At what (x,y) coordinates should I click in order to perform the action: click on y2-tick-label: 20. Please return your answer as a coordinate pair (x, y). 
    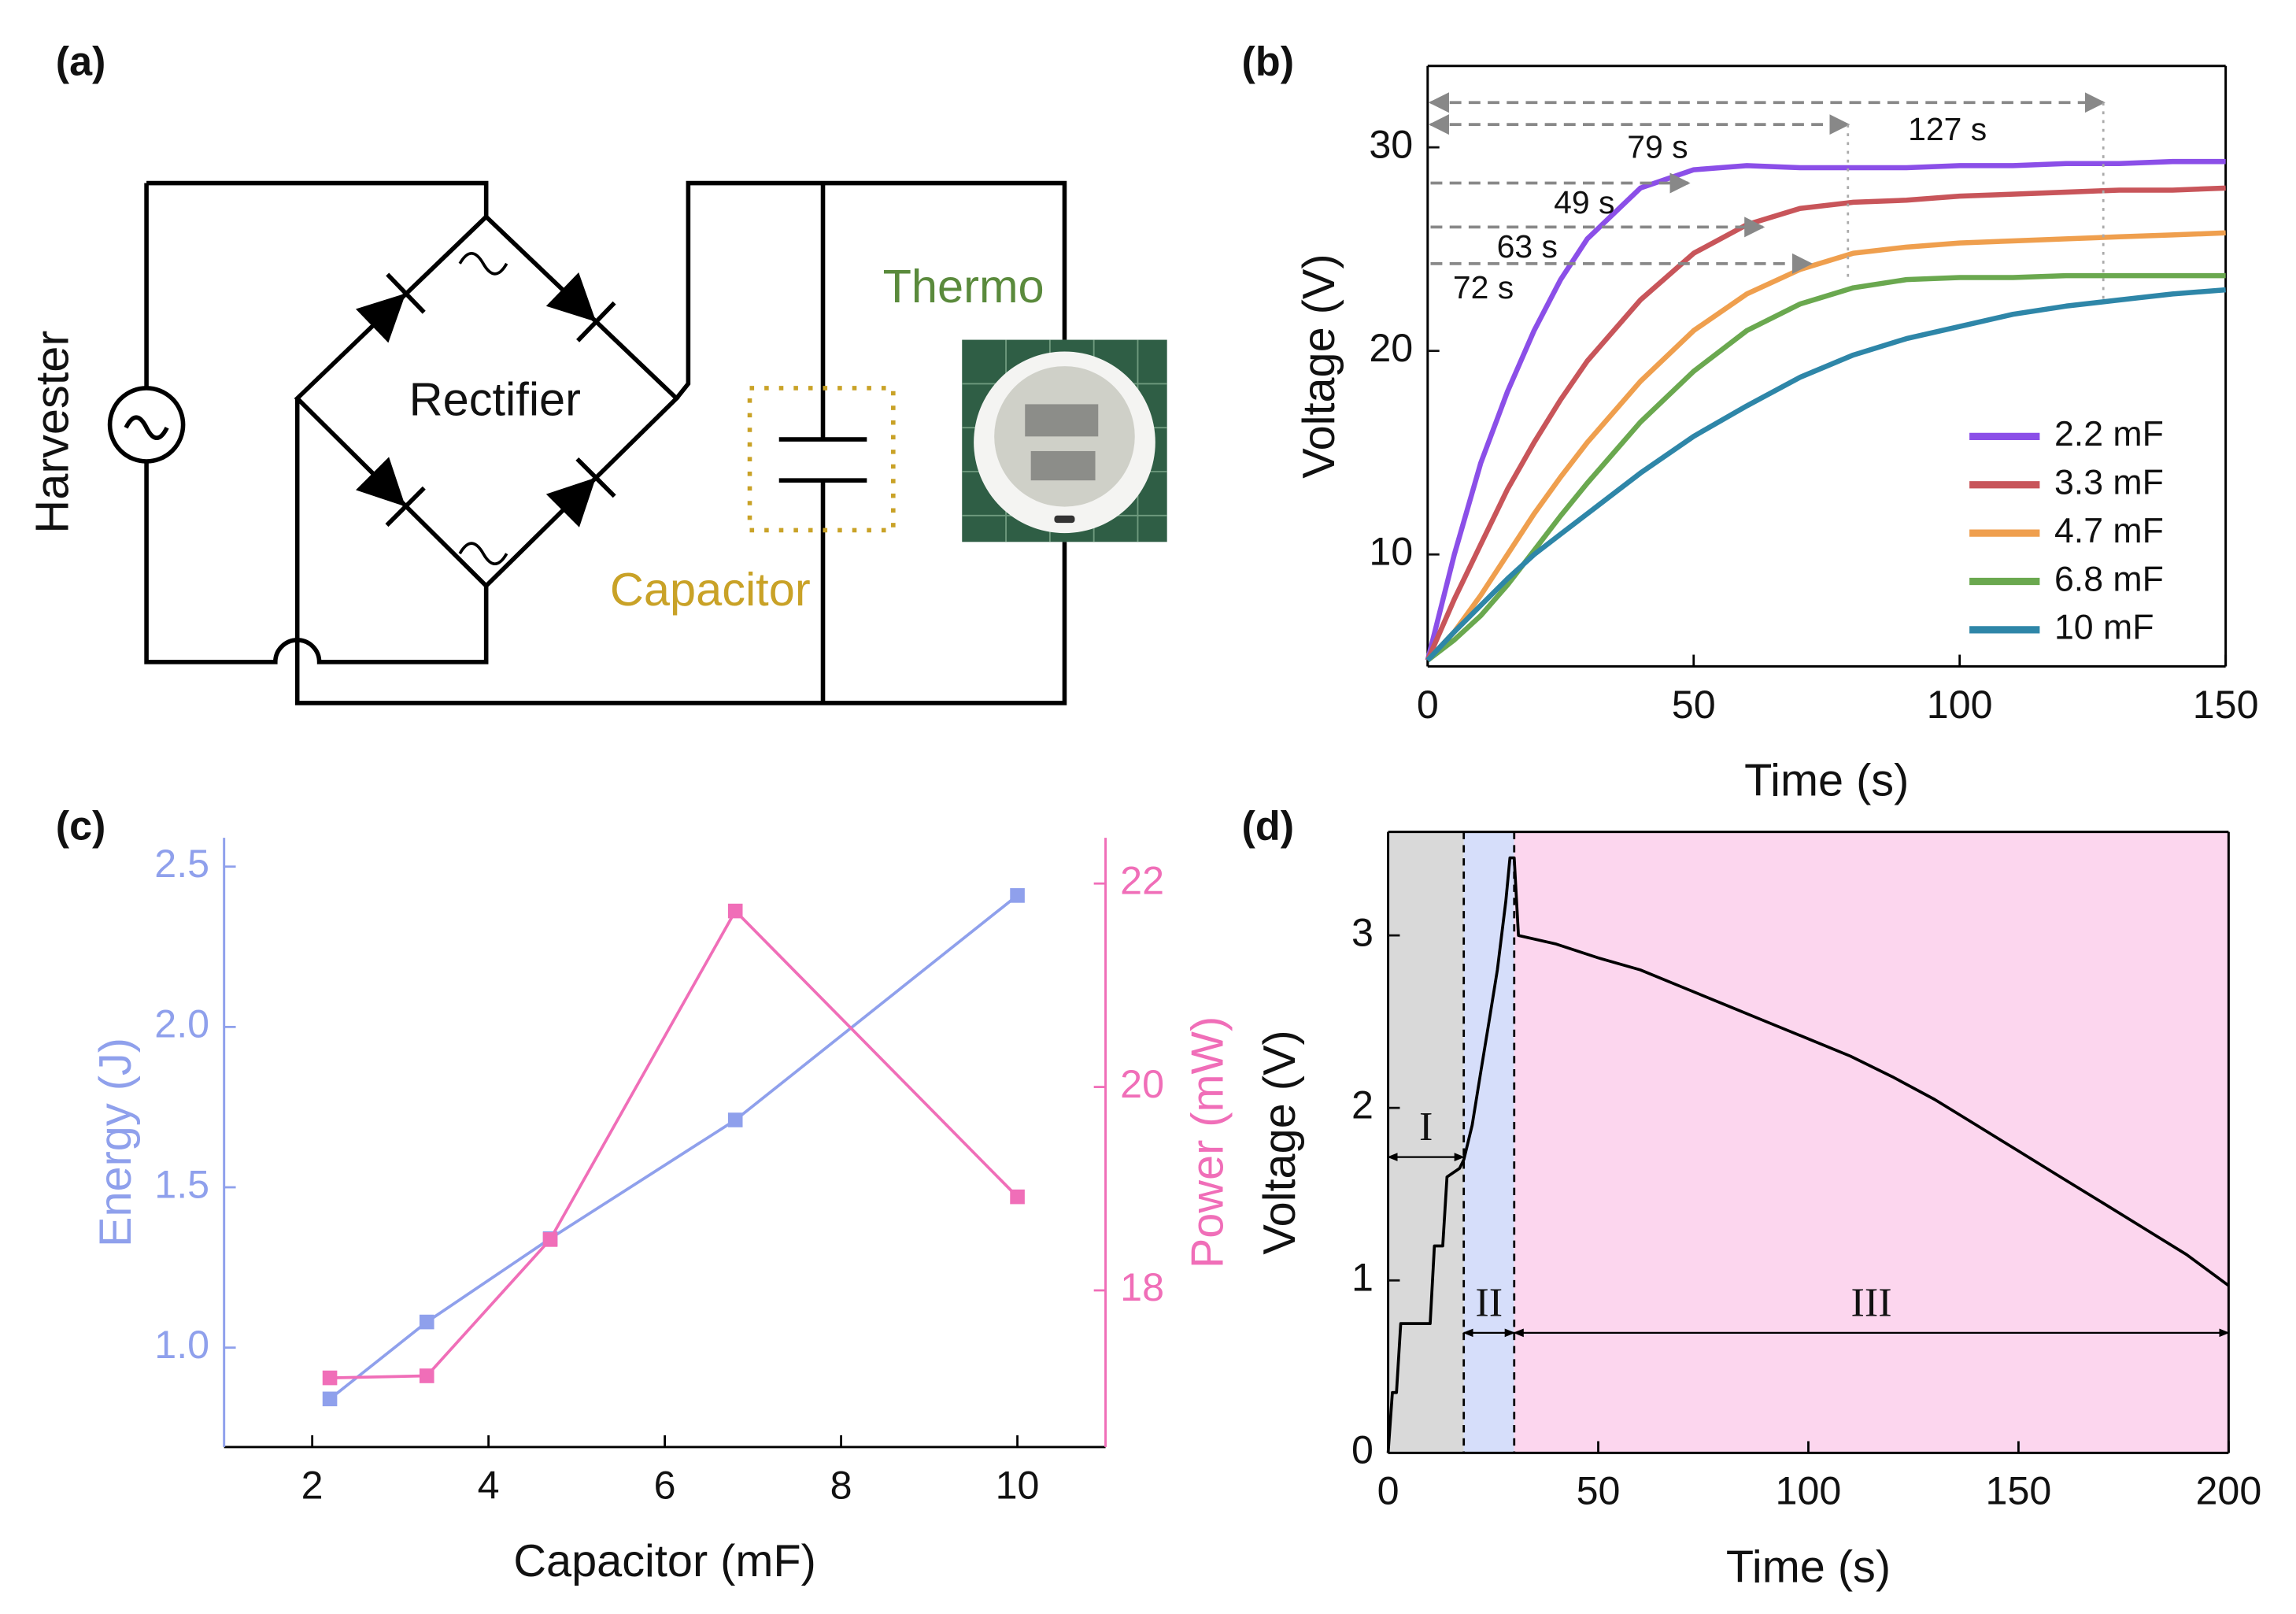
    Looking at the image, I should click on (1142, 1084).